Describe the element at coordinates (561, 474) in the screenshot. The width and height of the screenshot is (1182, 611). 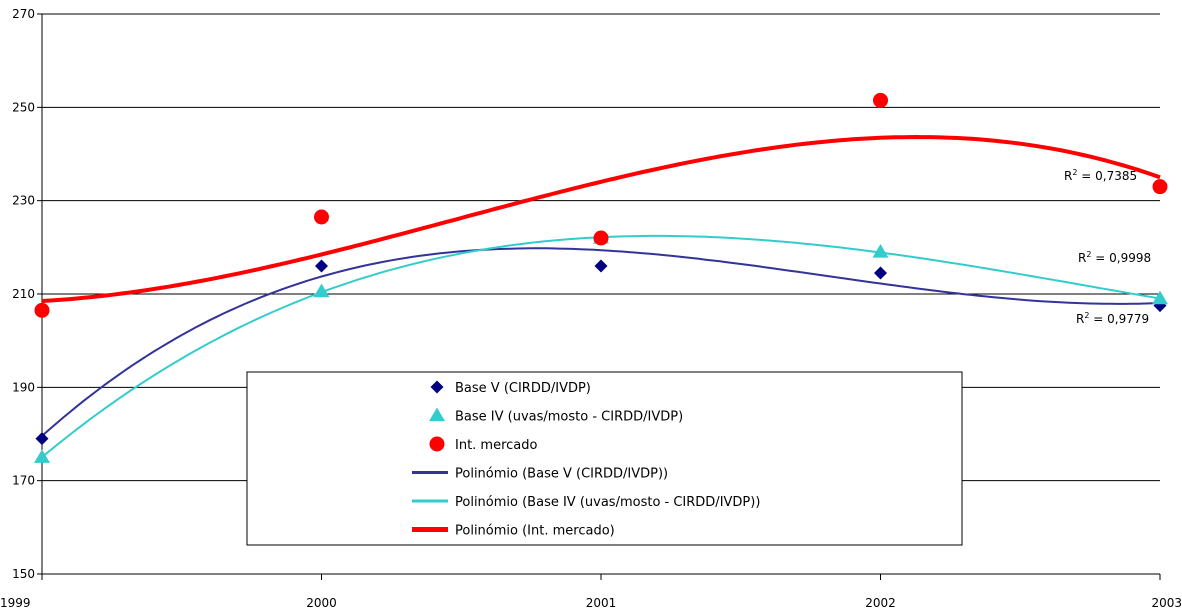
I see `legend-label-4: Polinómio (Base V (CIRDD/IVDP))` at that location.